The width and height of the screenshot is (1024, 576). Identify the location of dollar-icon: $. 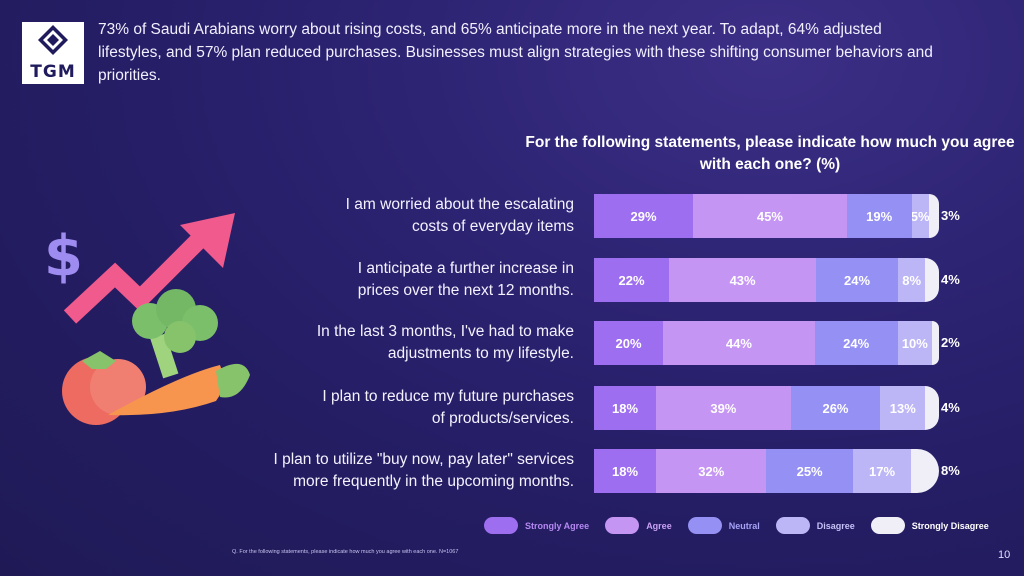
(63, 256).